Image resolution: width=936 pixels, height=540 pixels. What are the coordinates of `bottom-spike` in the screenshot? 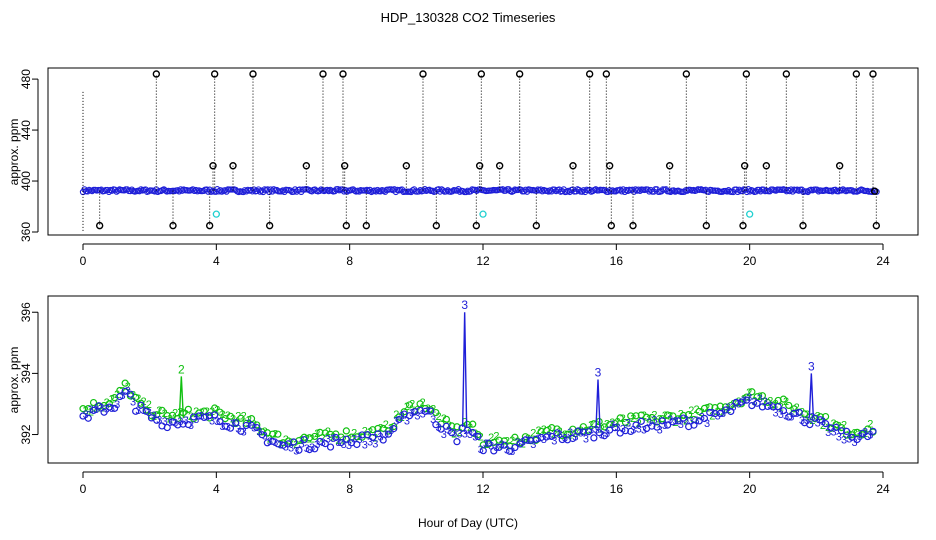 It's located at (464, 369).